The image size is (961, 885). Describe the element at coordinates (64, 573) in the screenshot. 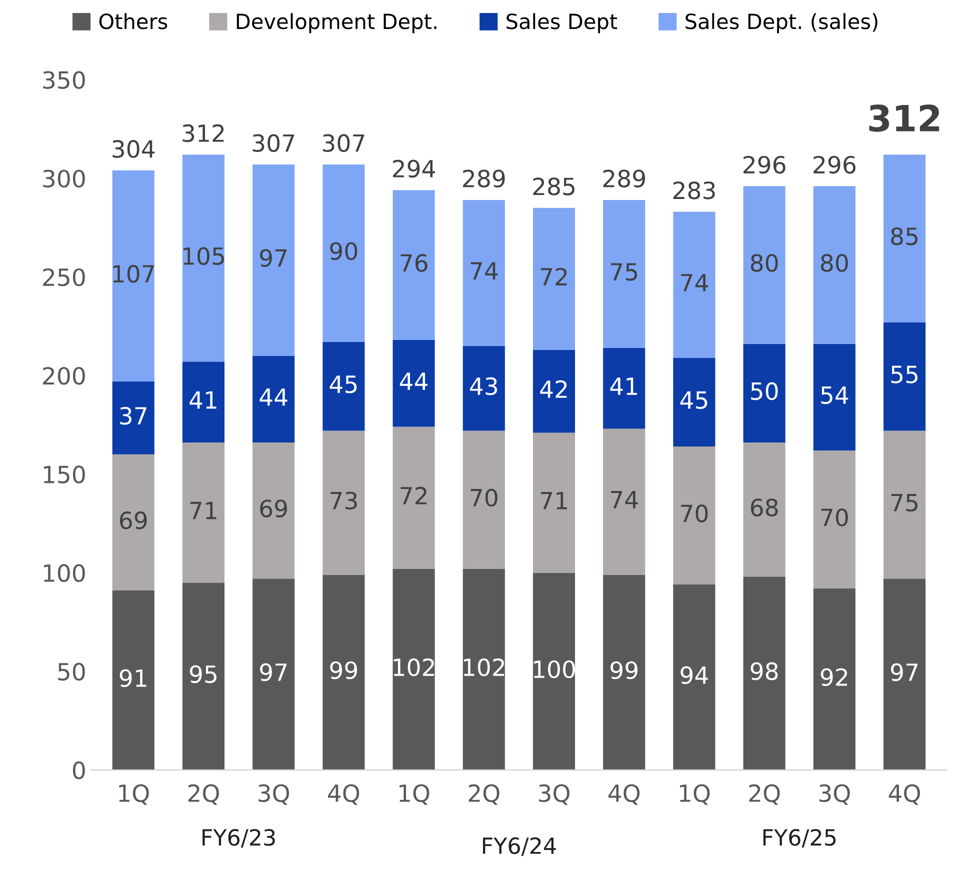

I see `y-tick-label: 100` at that location.